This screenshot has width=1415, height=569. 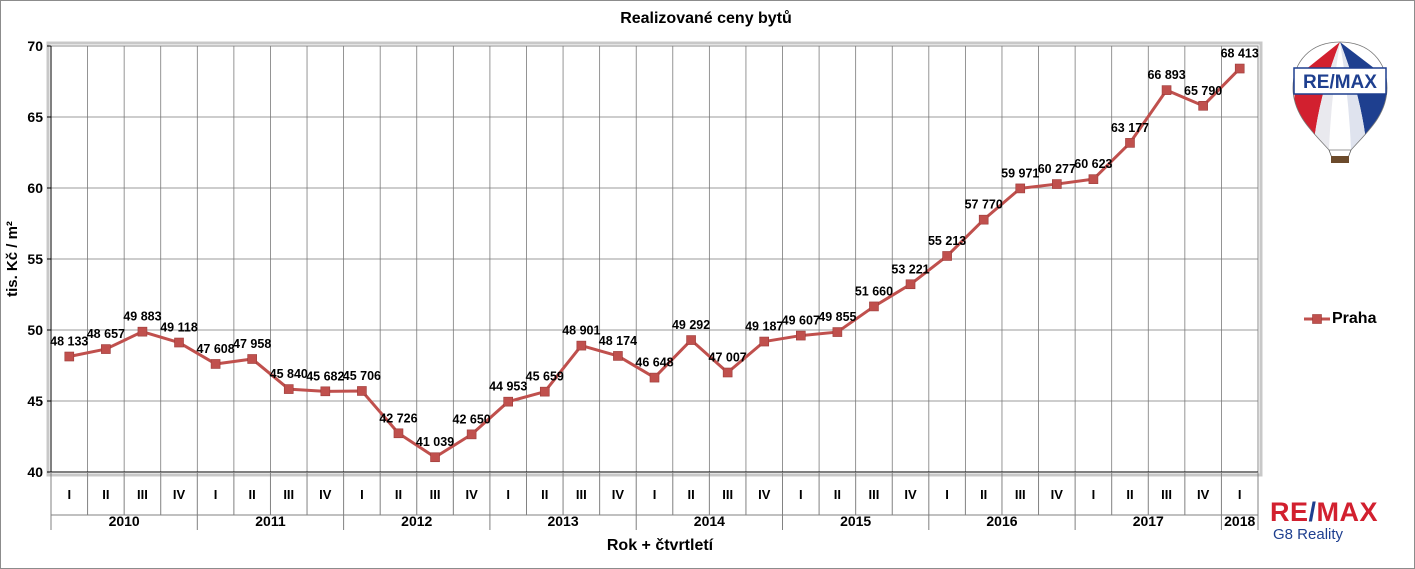 I want to click on data-label: 57 770, so click(x=984, y=205).